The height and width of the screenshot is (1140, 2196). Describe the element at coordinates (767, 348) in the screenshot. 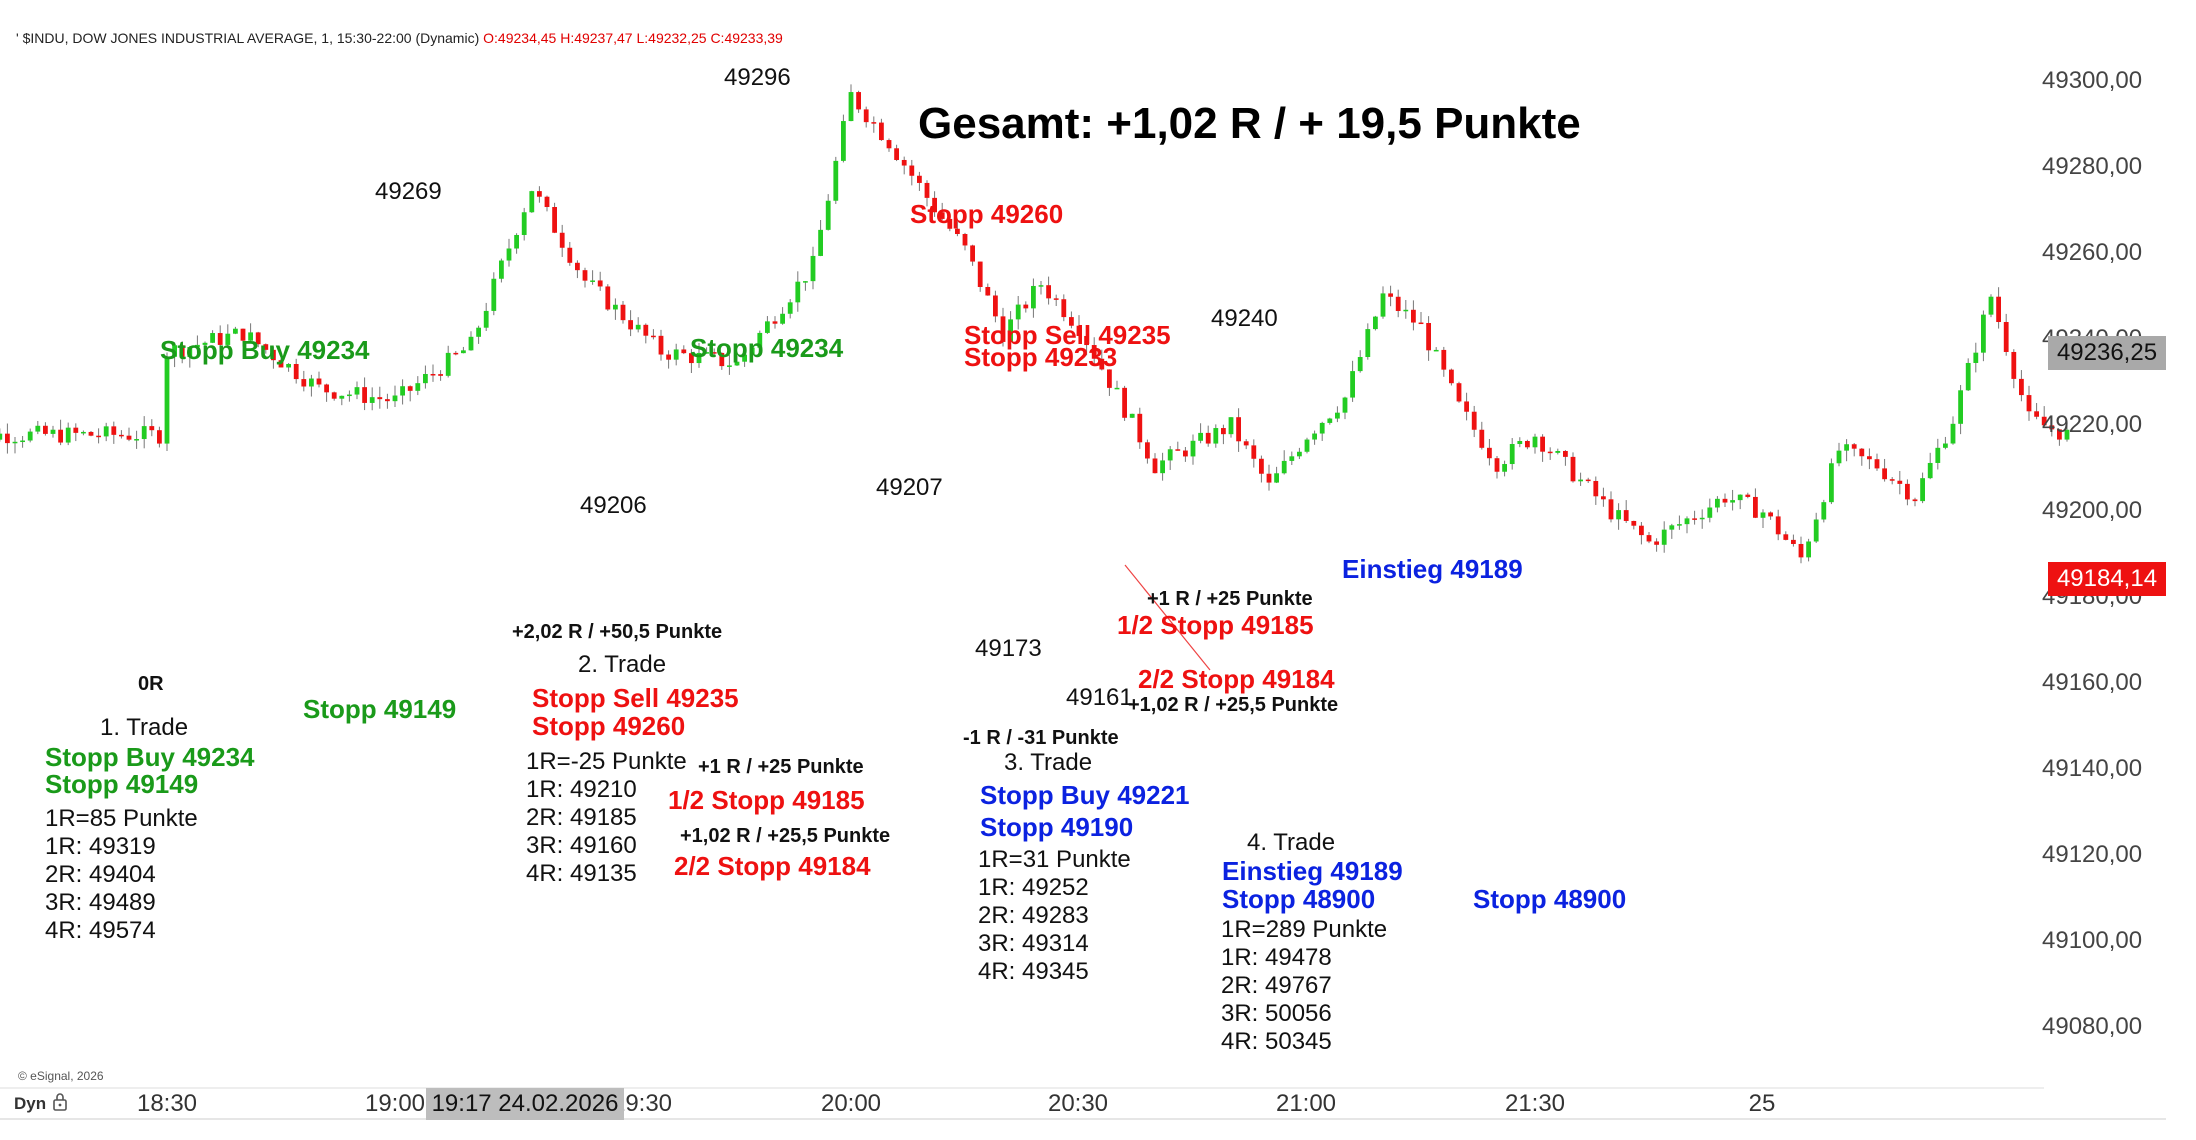

I see `stopp-label: Stopp 49234` at that location.